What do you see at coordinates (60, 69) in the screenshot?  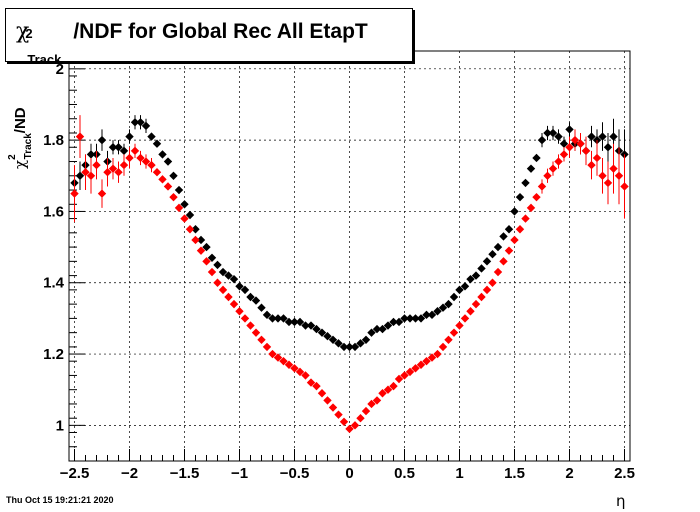 I see `y-tick-label: 2` at bounding box center [60, 69].